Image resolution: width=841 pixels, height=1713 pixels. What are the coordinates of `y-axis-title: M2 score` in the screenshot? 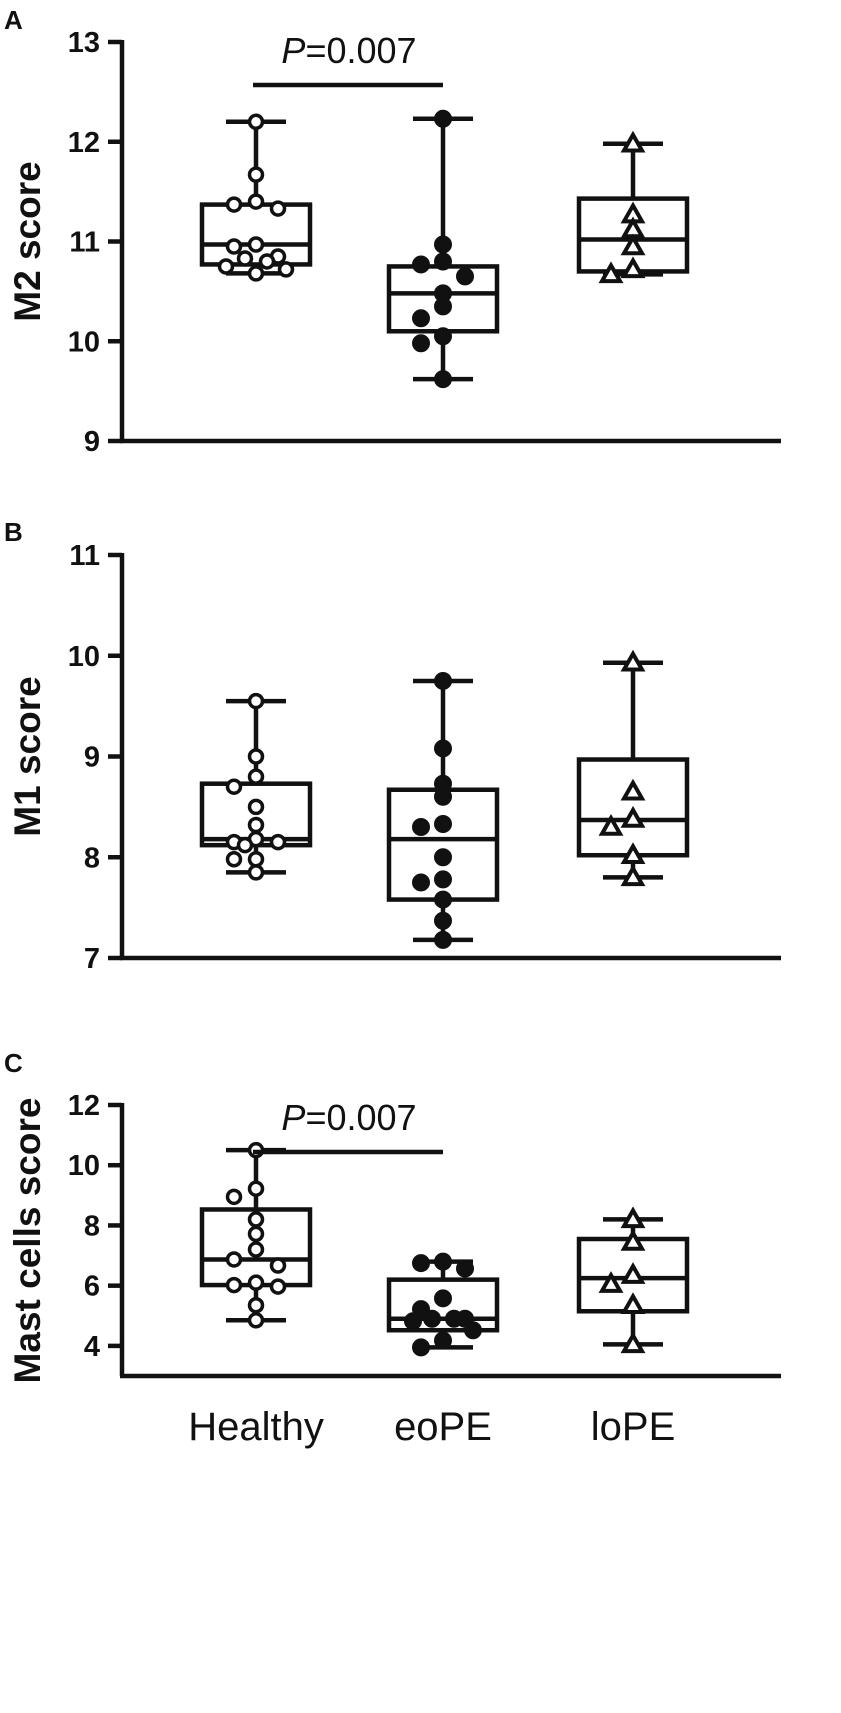 It's located at (27, 241).